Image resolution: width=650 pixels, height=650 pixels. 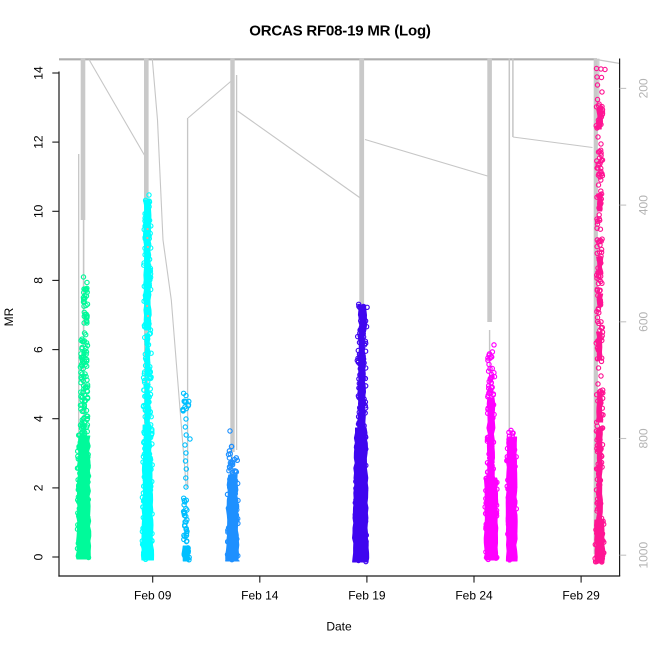 I want to click on svg-text: 400, so click(x=643, y=205).